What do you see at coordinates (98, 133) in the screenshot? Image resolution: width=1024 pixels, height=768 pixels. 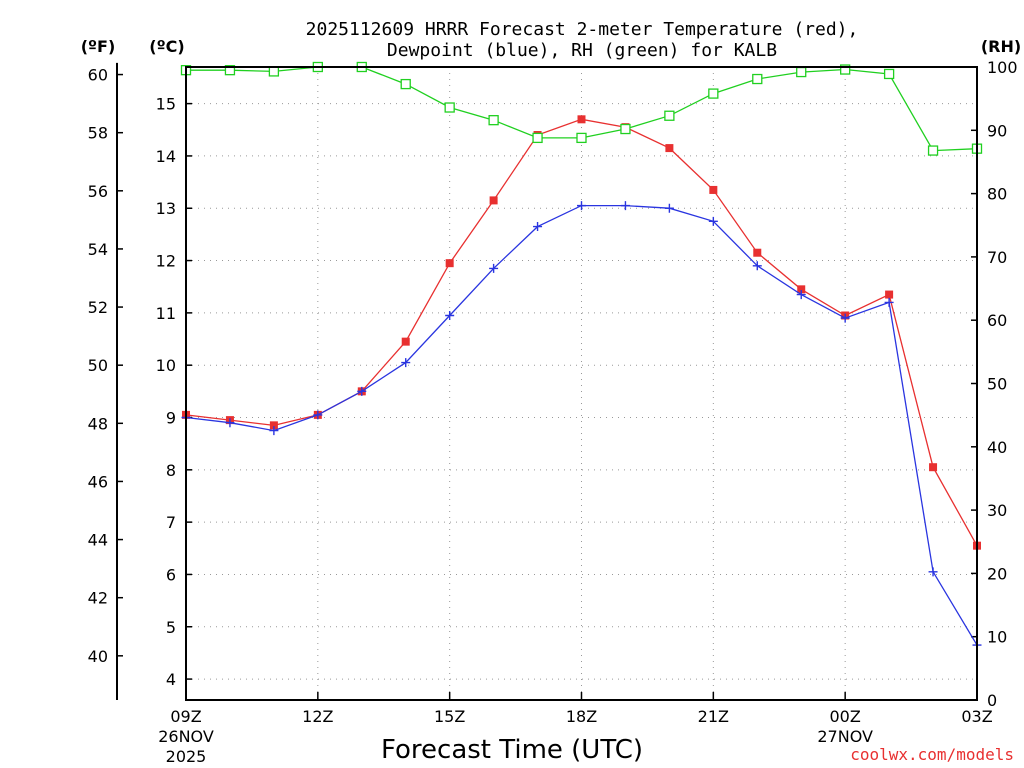 I see `fahrenheit-tick-label: 58` at bounding box center [98, 133].